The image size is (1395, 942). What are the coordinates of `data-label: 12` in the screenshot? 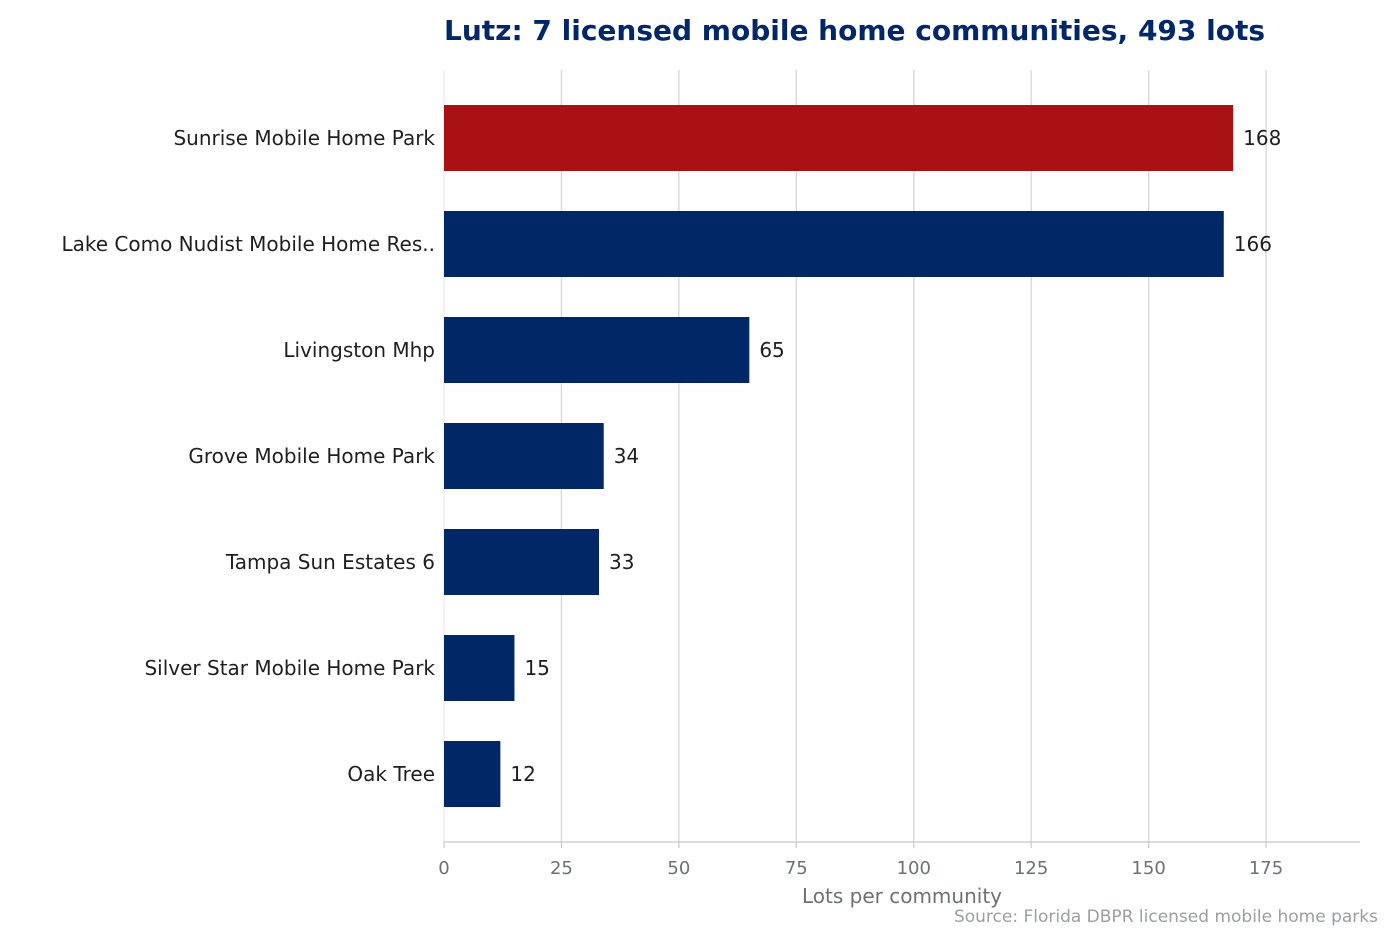 It's located at (522, 774).